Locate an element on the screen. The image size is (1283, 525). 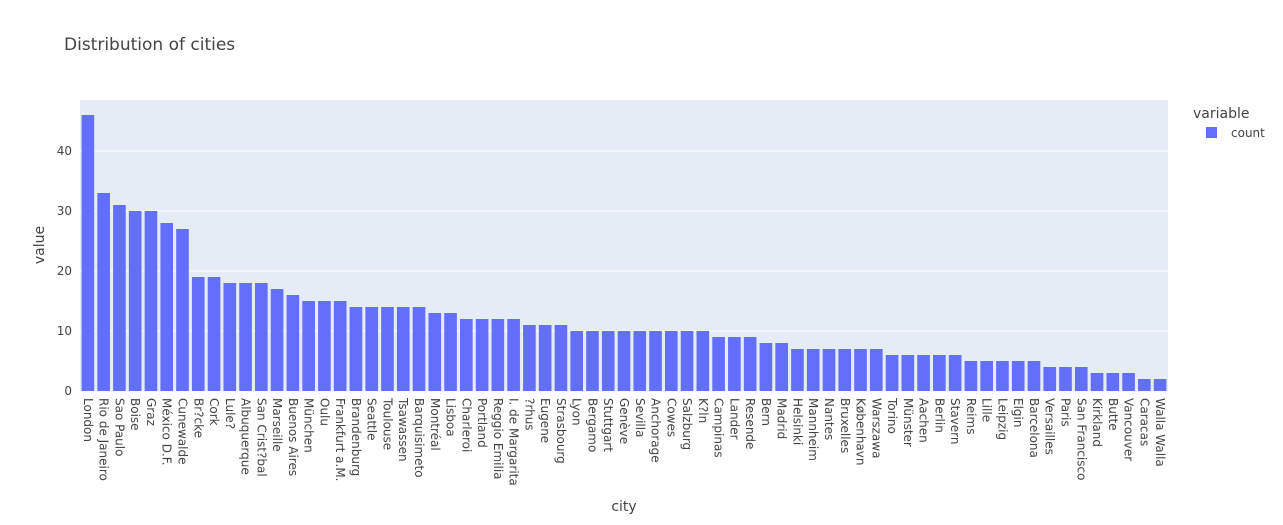
x-tick-label: Lille is located at coordinates (987, 410).